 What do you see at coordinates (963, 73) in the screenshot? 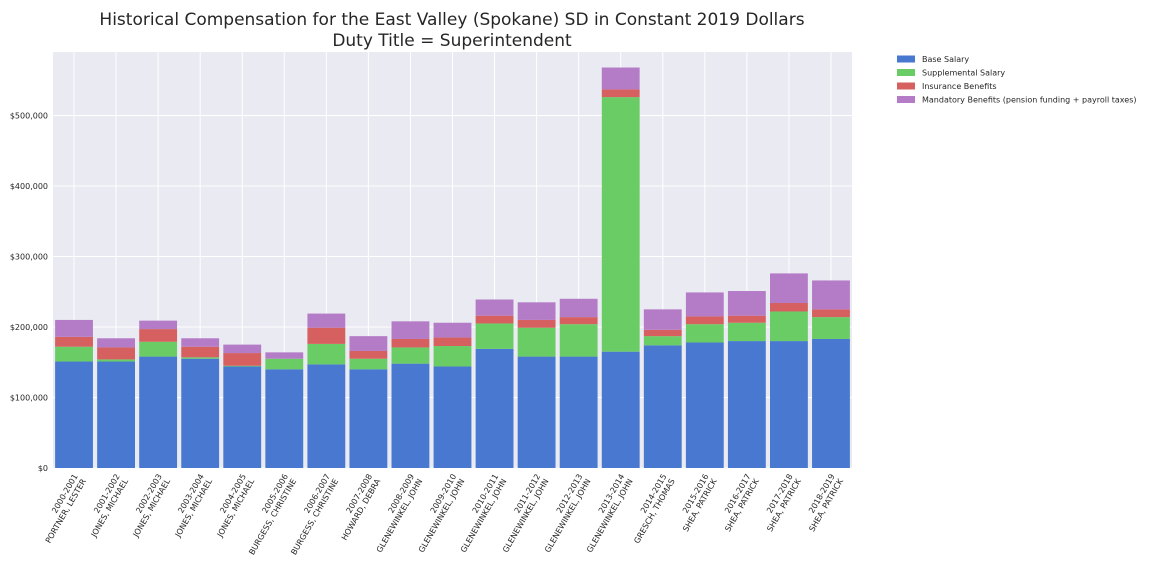
I see `legend-label: Supplemental Salary` at bounding box center [963, 73].